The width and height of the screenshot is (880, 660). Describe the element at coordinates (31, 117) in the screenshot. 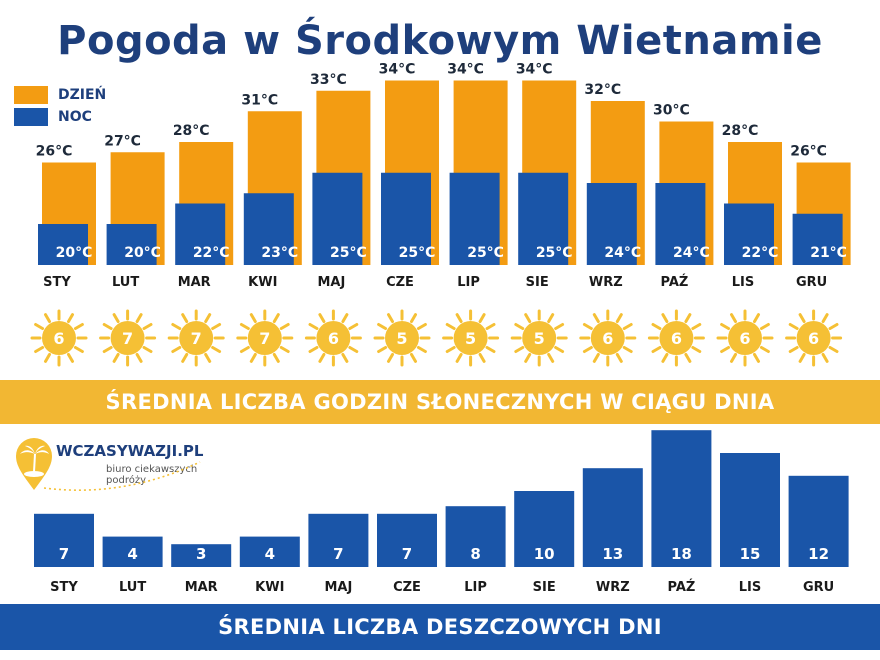

I see `legend-swatch-night` at that location.